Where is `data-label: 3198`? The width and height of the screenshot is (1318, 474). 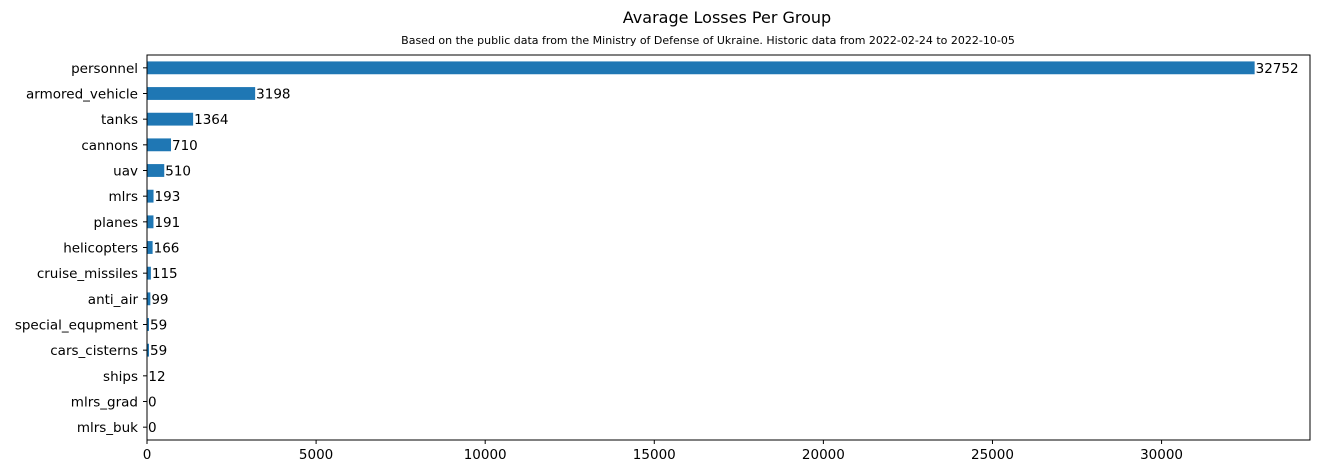
data-label: 3198 is located at coordinates (273, 95).